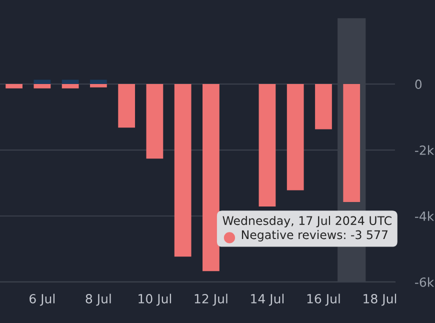 This screenshot has height=323, width=435. I want to click on x-tick-label: 12 Jul, so click(211, 300).